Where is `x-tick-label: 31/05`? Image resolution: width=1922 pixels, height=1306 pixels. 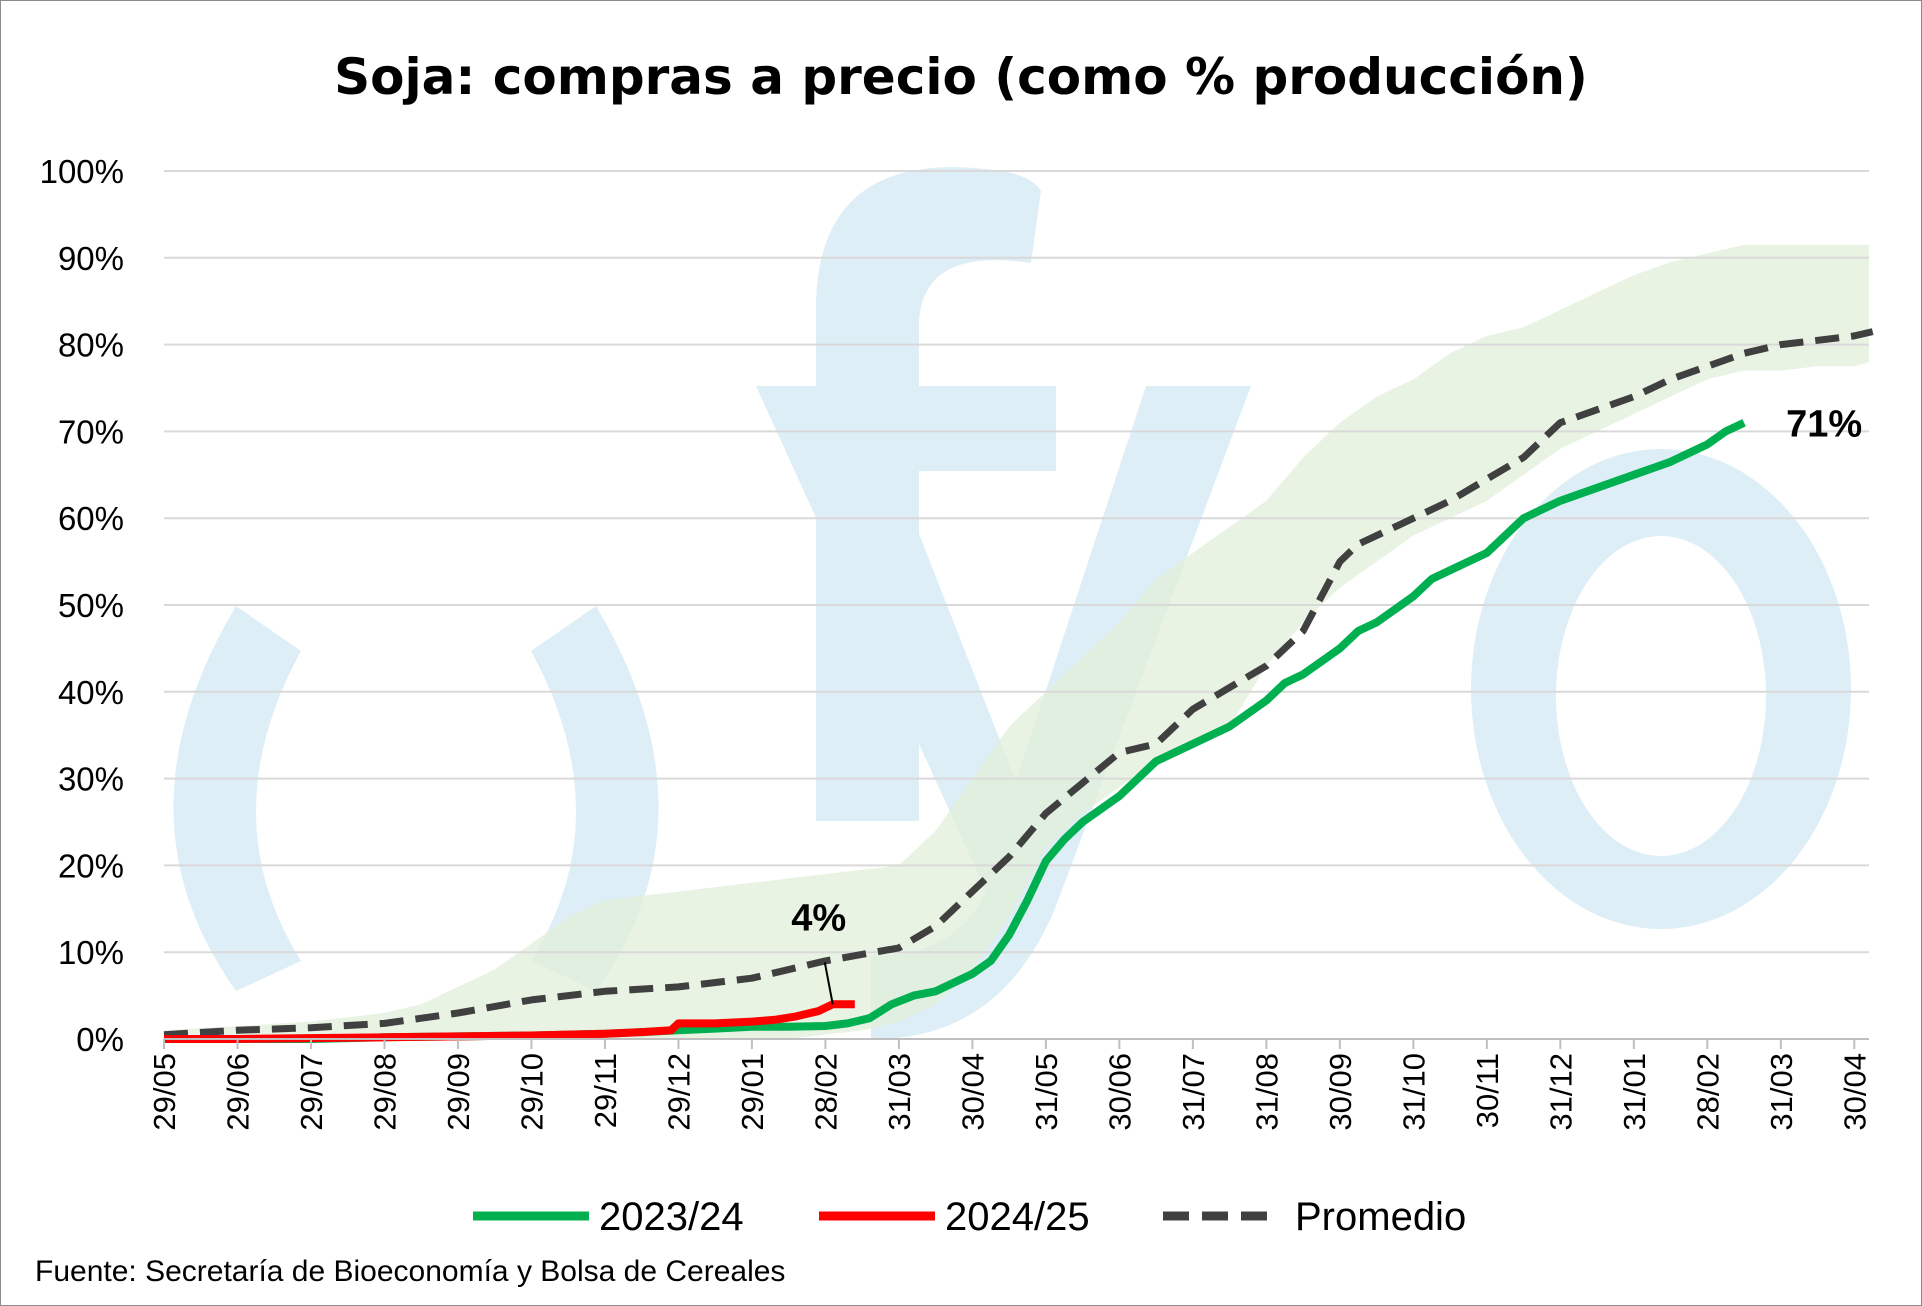 x-tick-label: 31/05 is located at coordinates (1046, 1092).